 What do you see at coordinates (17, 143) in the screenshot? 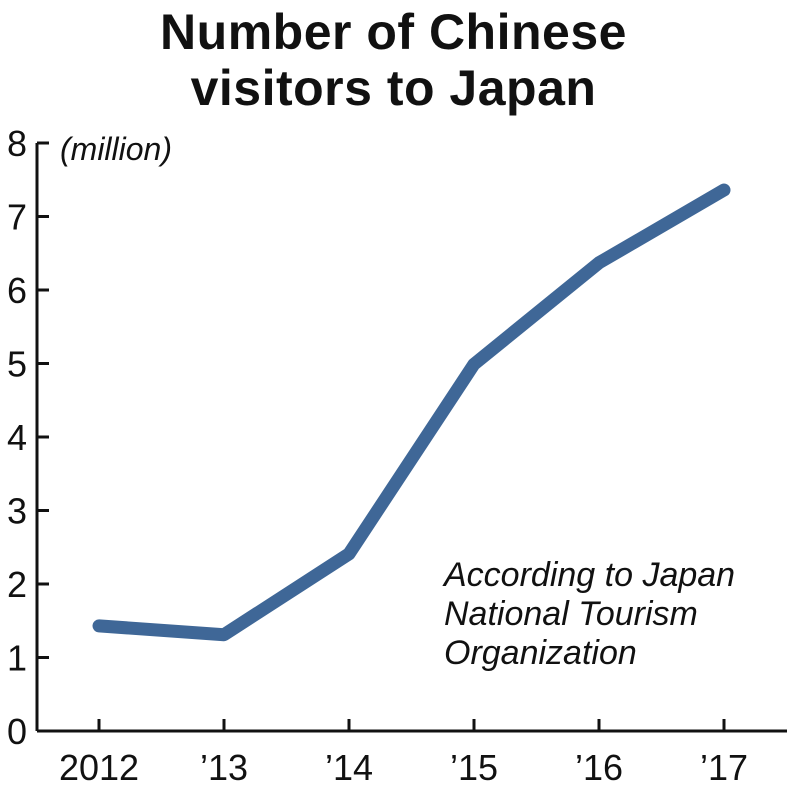
I see `y-tick-label: 8` at bounding box center [17, 143].